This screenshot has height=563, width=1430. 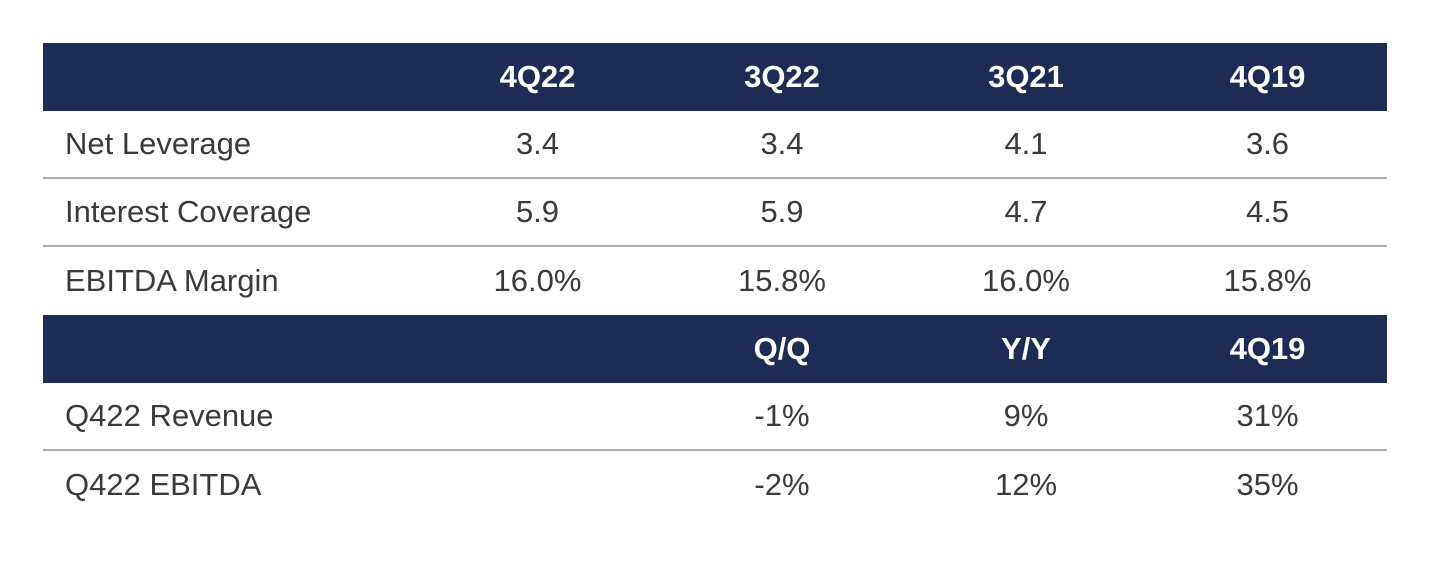 I want to click on table-row-net-leverage: Net Leverage 3.4 3.4 4.1 3.6, so click(x=715, y=145).